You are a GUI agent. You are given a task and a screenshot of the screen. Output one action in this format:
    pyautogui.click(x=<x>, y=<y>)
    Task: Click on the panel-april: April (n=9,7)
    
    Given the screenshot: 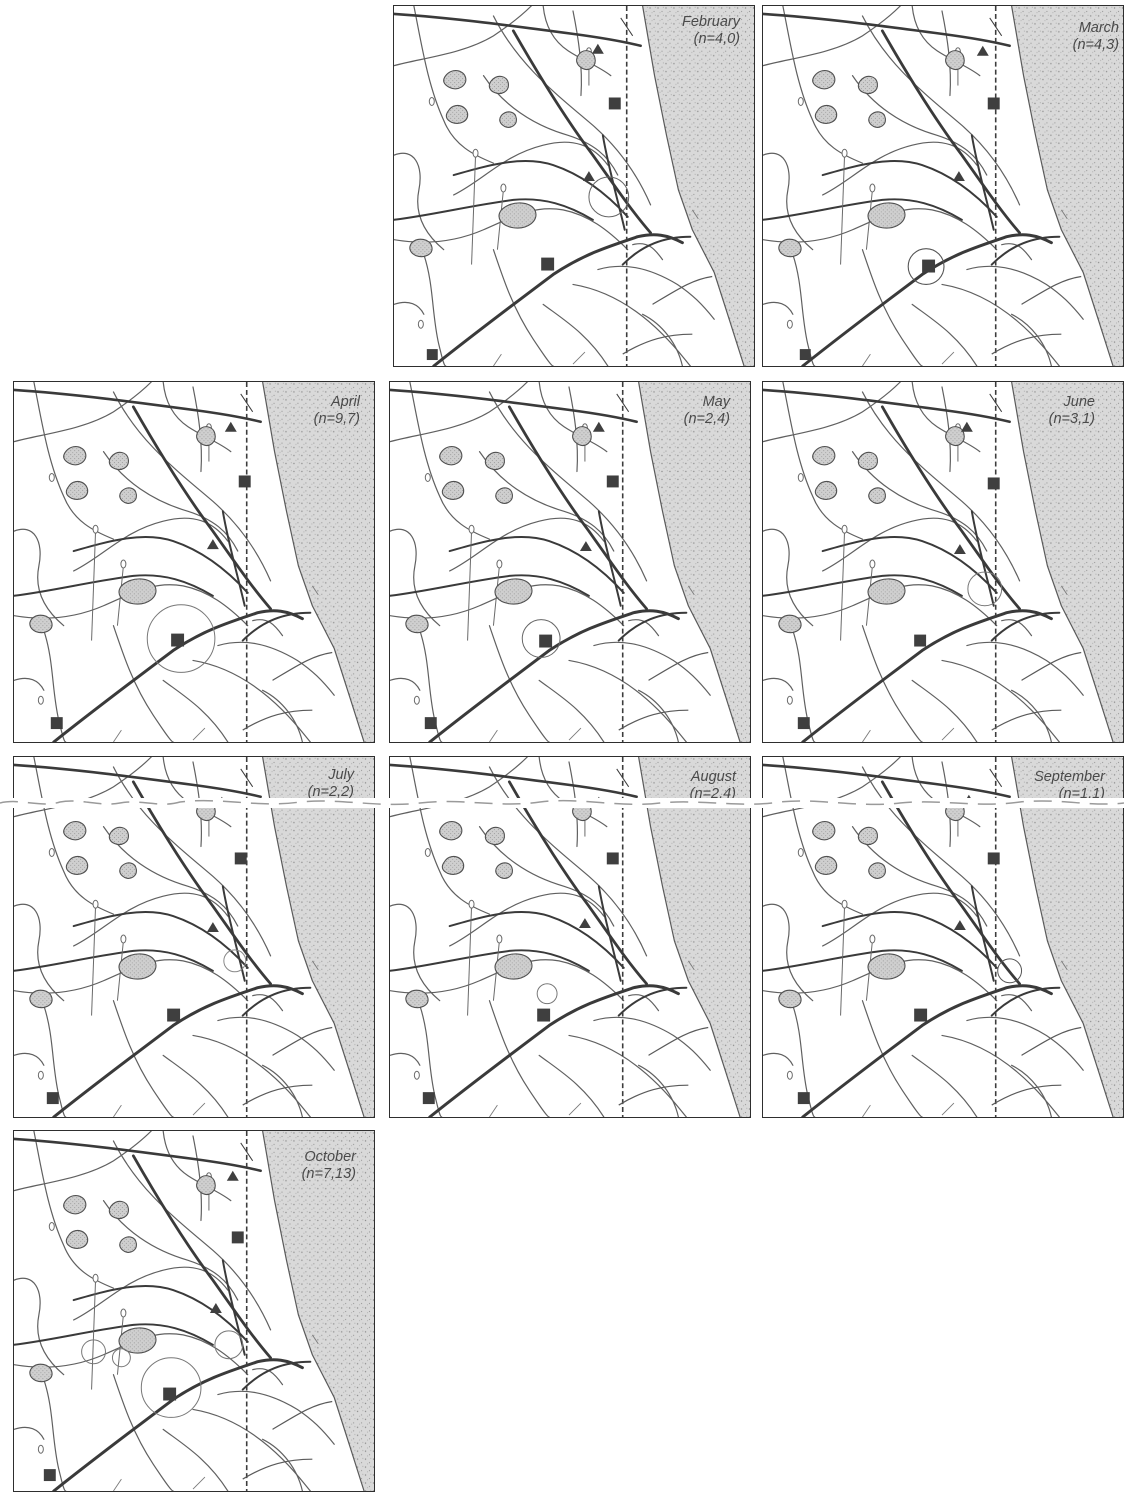 What is the action you would take?
    pyautogui.click(x=194, y=562)
    